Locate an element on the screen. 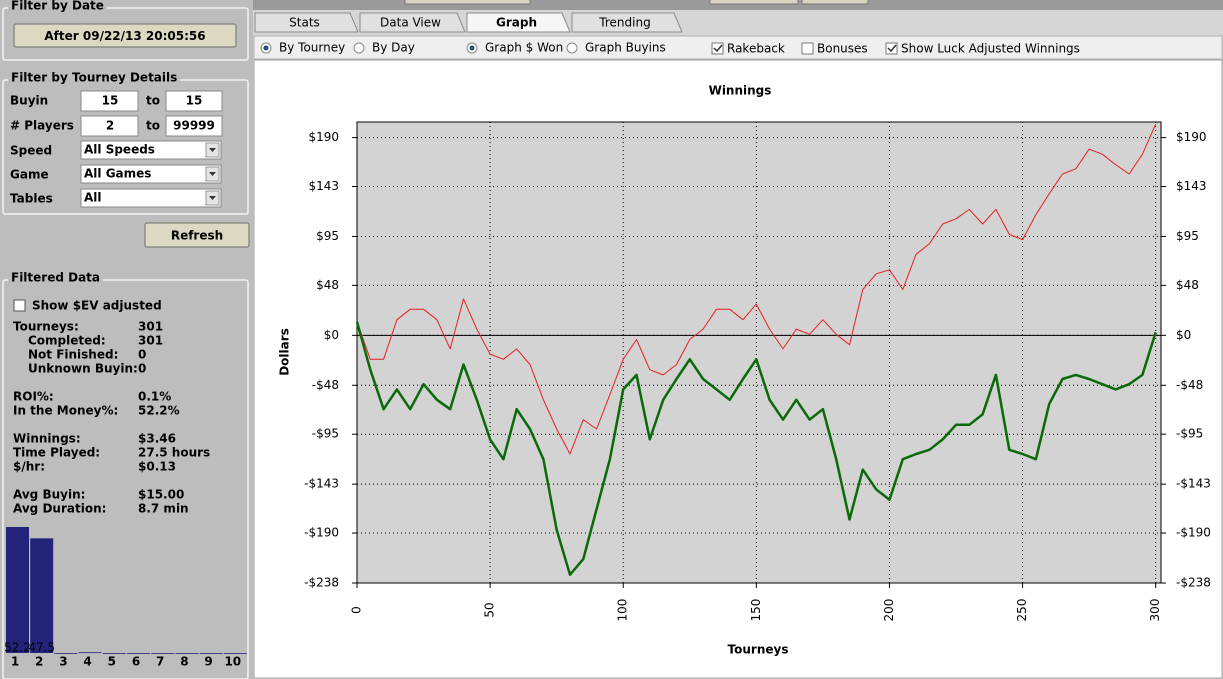  stat-value: 0.1% is located at coordinates (154, 397).